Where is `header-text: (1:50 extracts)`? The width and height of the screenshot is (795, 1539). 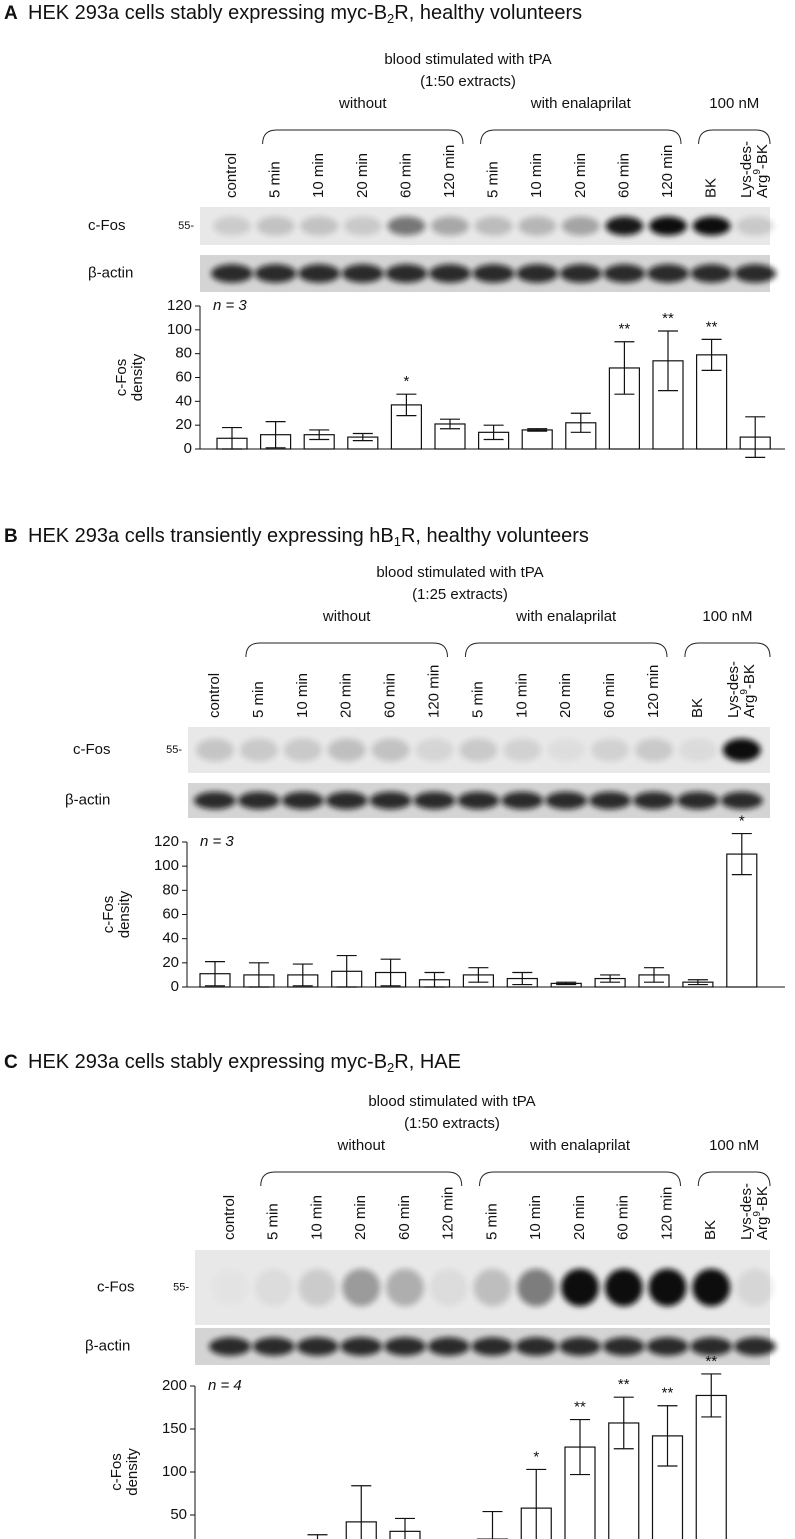
header-text: (1:50 extracts) is located at coordinates (468, 81).